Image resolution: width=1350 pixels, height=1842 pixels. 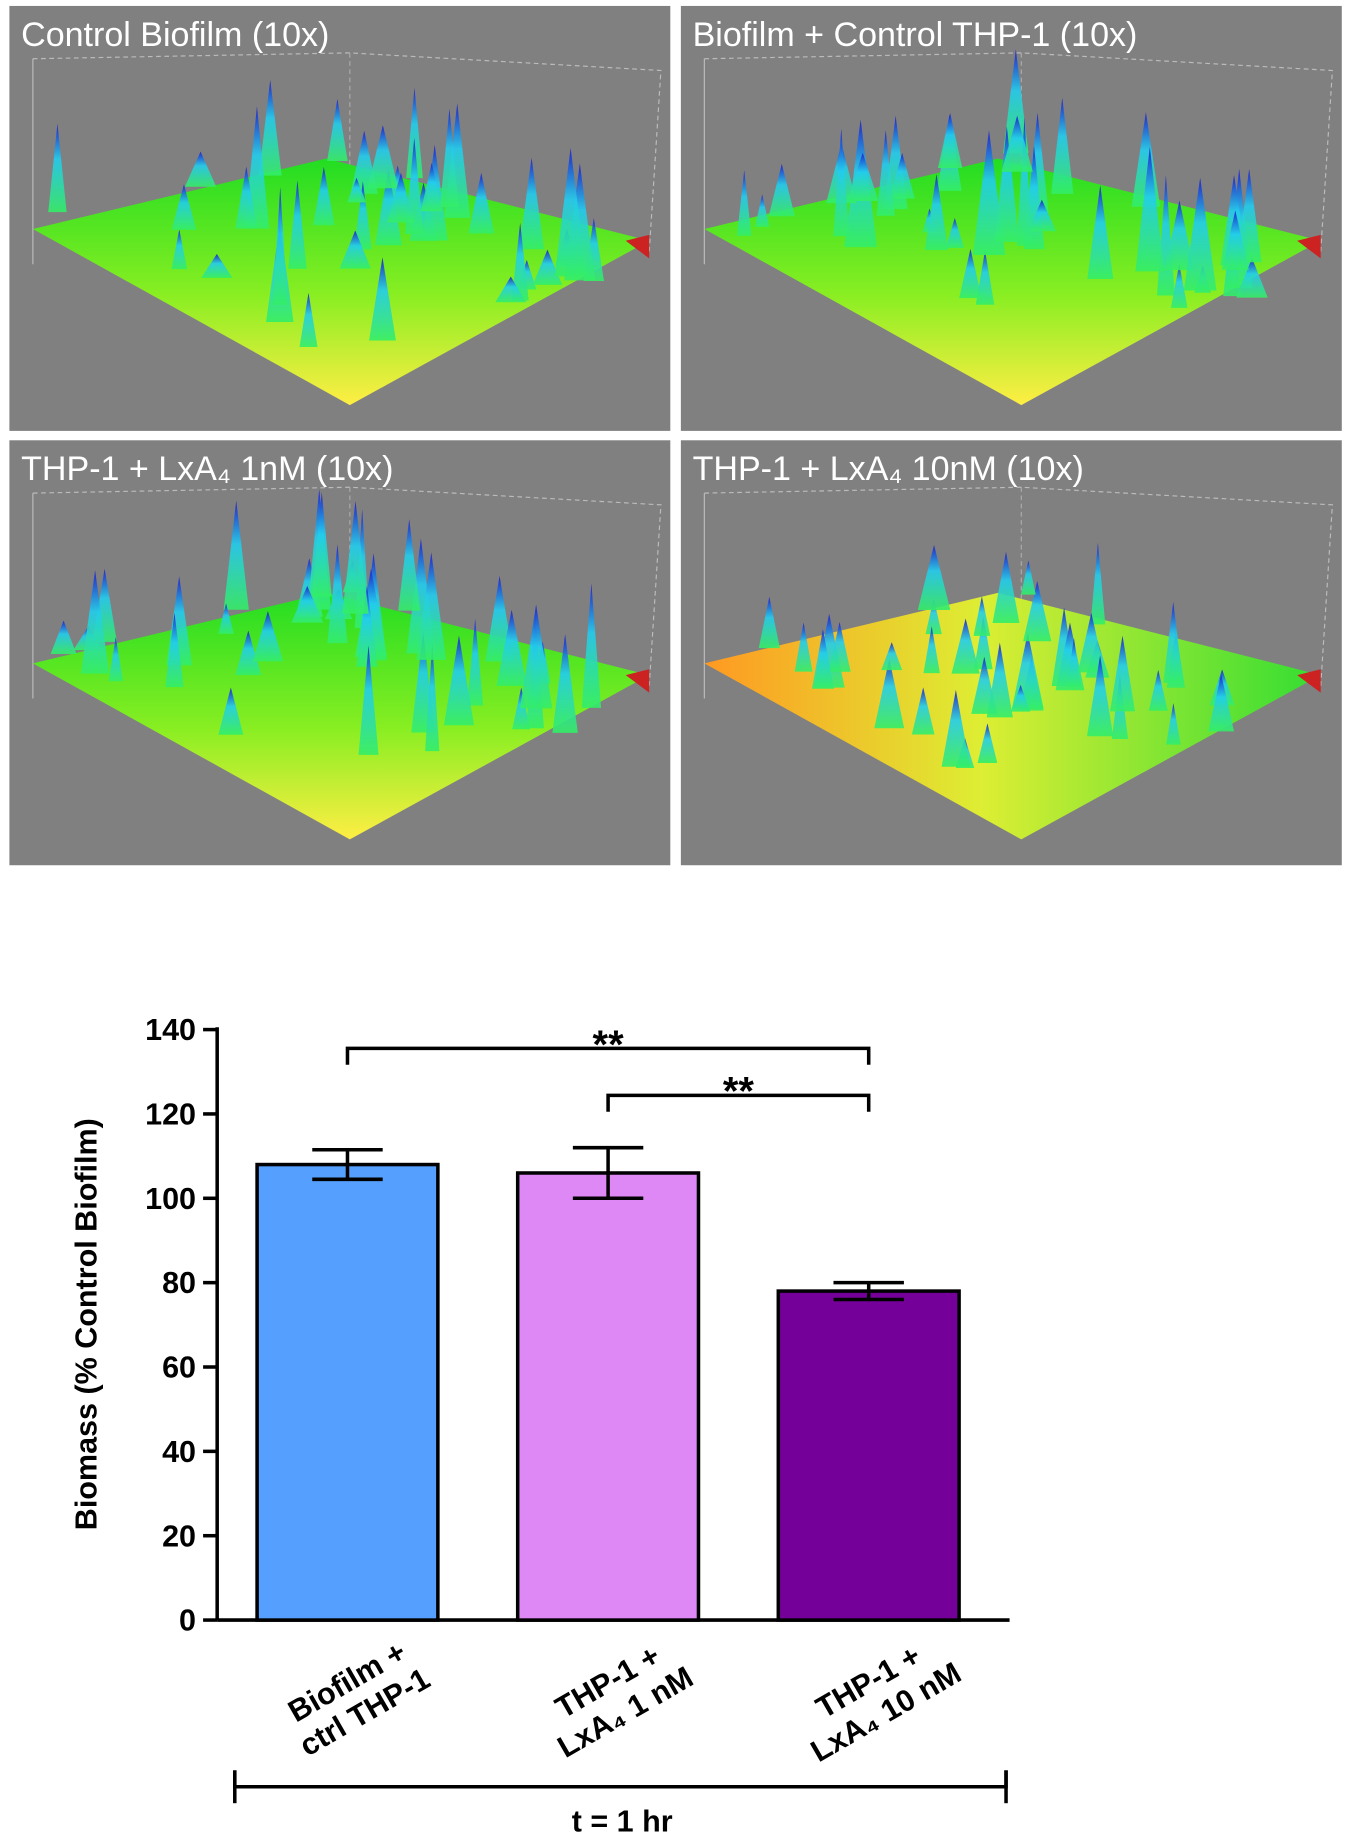 I want to click on y-tick-label: 0, so click(x=187, y=1621).